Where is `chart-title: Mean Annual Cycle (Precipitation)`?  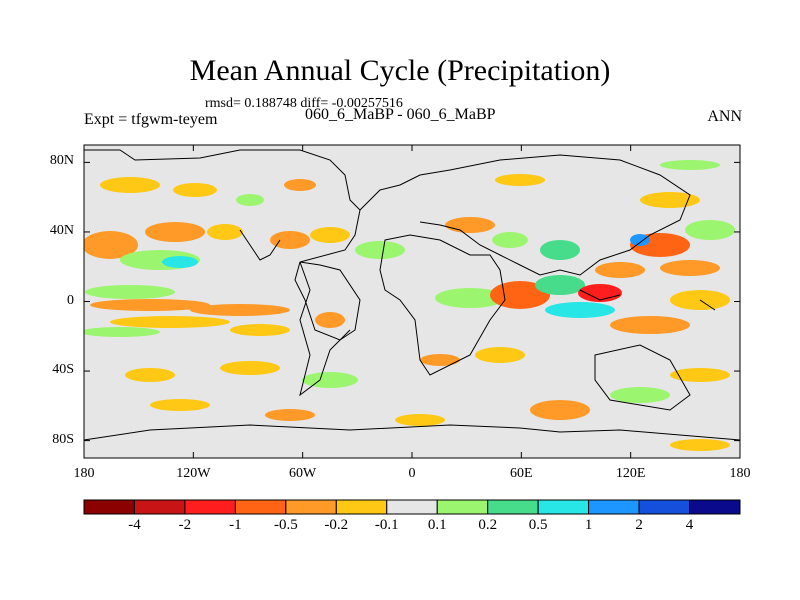 chart-title: Mean Annual Cycle (Precipitation) is located at coordinates (400, 70).